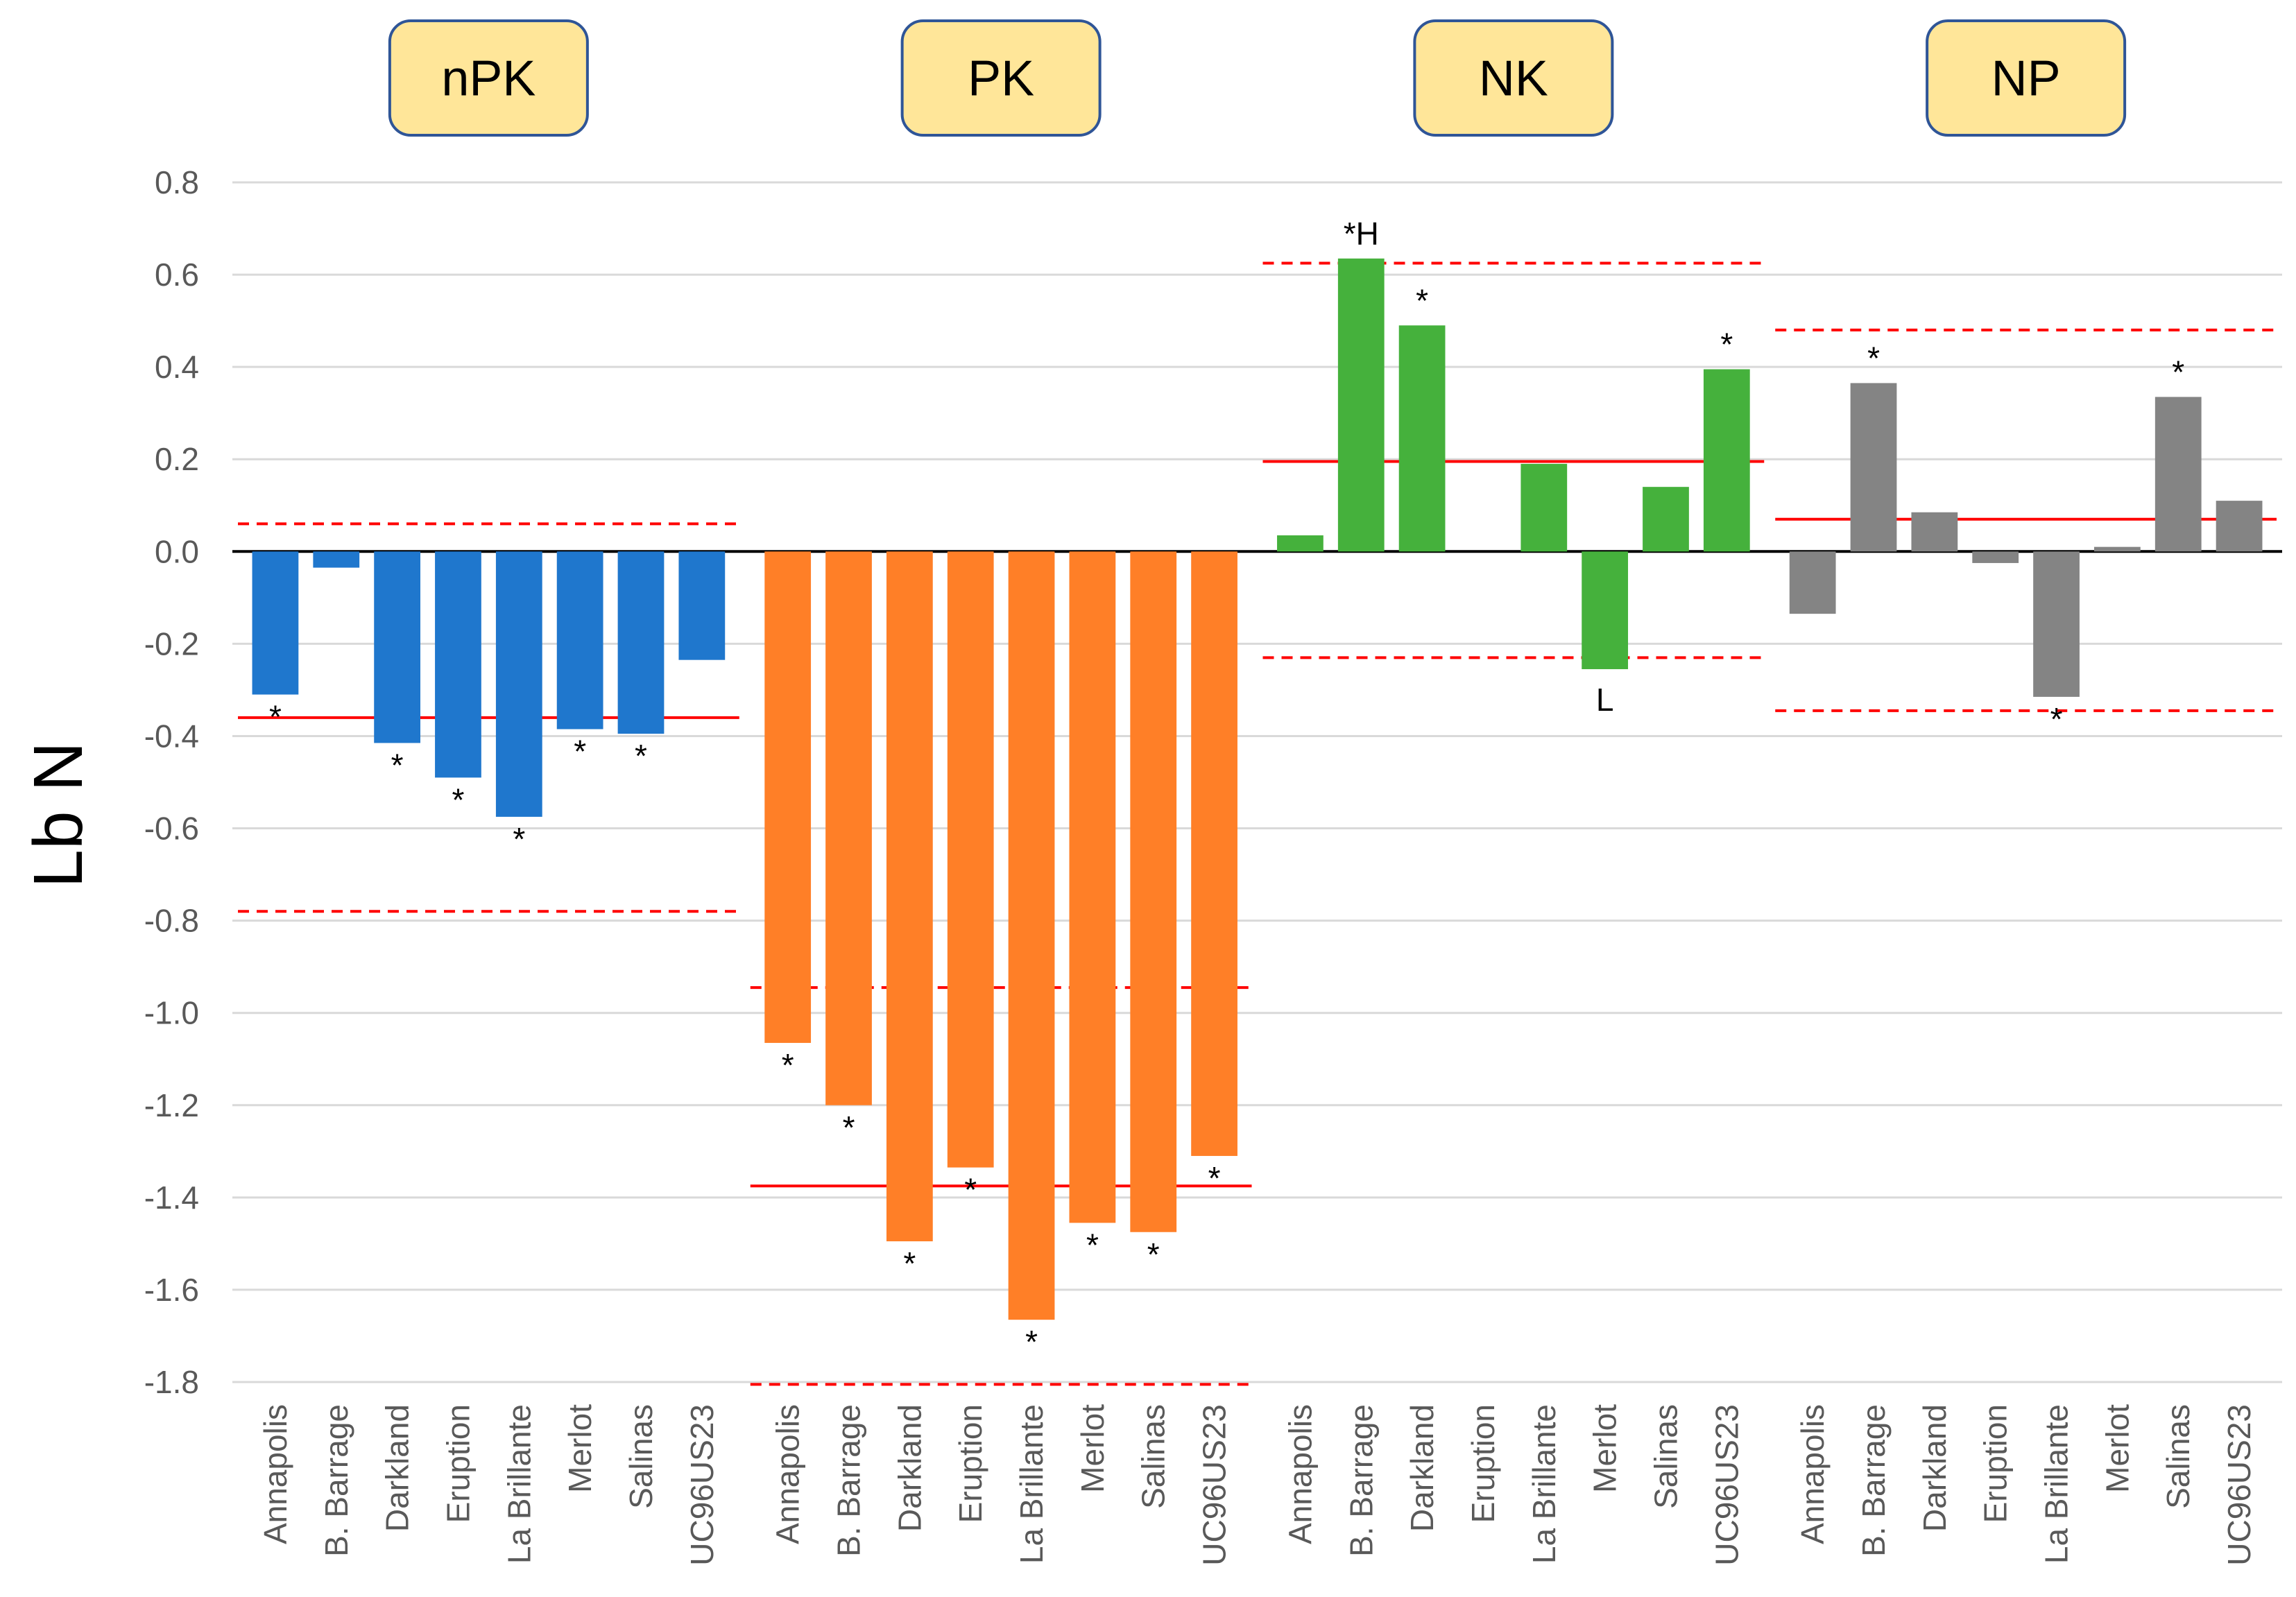 The width and height of the screenshot is (2296, 1597). Describe the element at coordinates (171, 1105) in the screenshot. I see `y-tick-label: -1.2` at that location.